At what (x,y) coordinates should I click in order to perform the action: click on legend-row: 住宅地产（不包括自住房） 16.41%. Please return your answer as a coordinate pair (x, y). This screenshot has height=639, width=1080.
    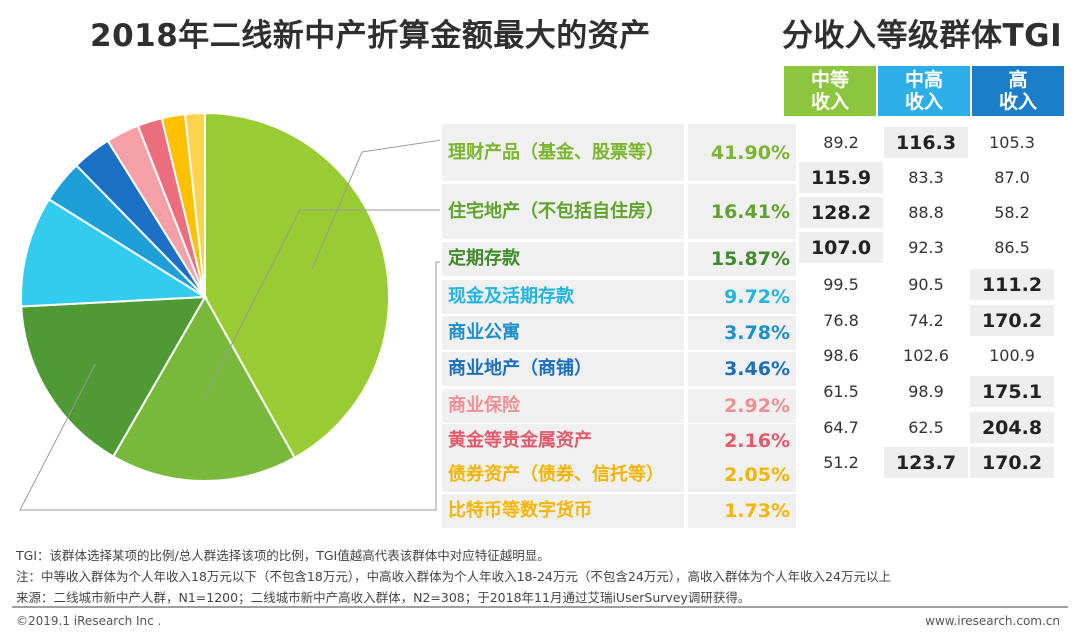
    Looking at the image, I should click on (619, 211).